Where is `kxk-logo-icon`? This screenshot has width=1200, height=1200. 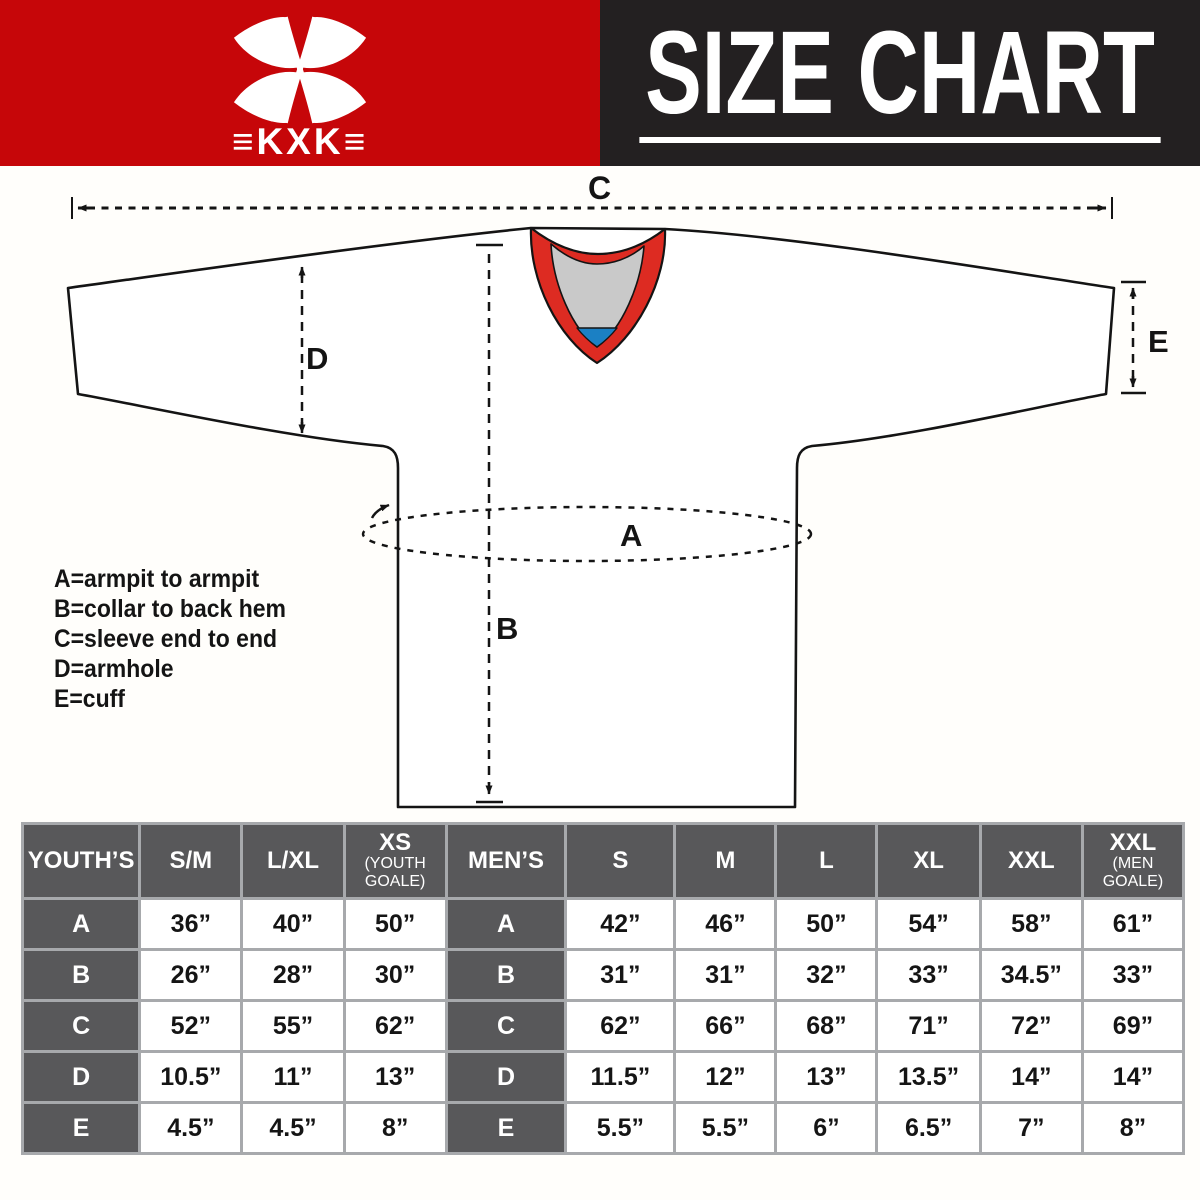
kxk-logo-icon is located at coordinates (300, 70).